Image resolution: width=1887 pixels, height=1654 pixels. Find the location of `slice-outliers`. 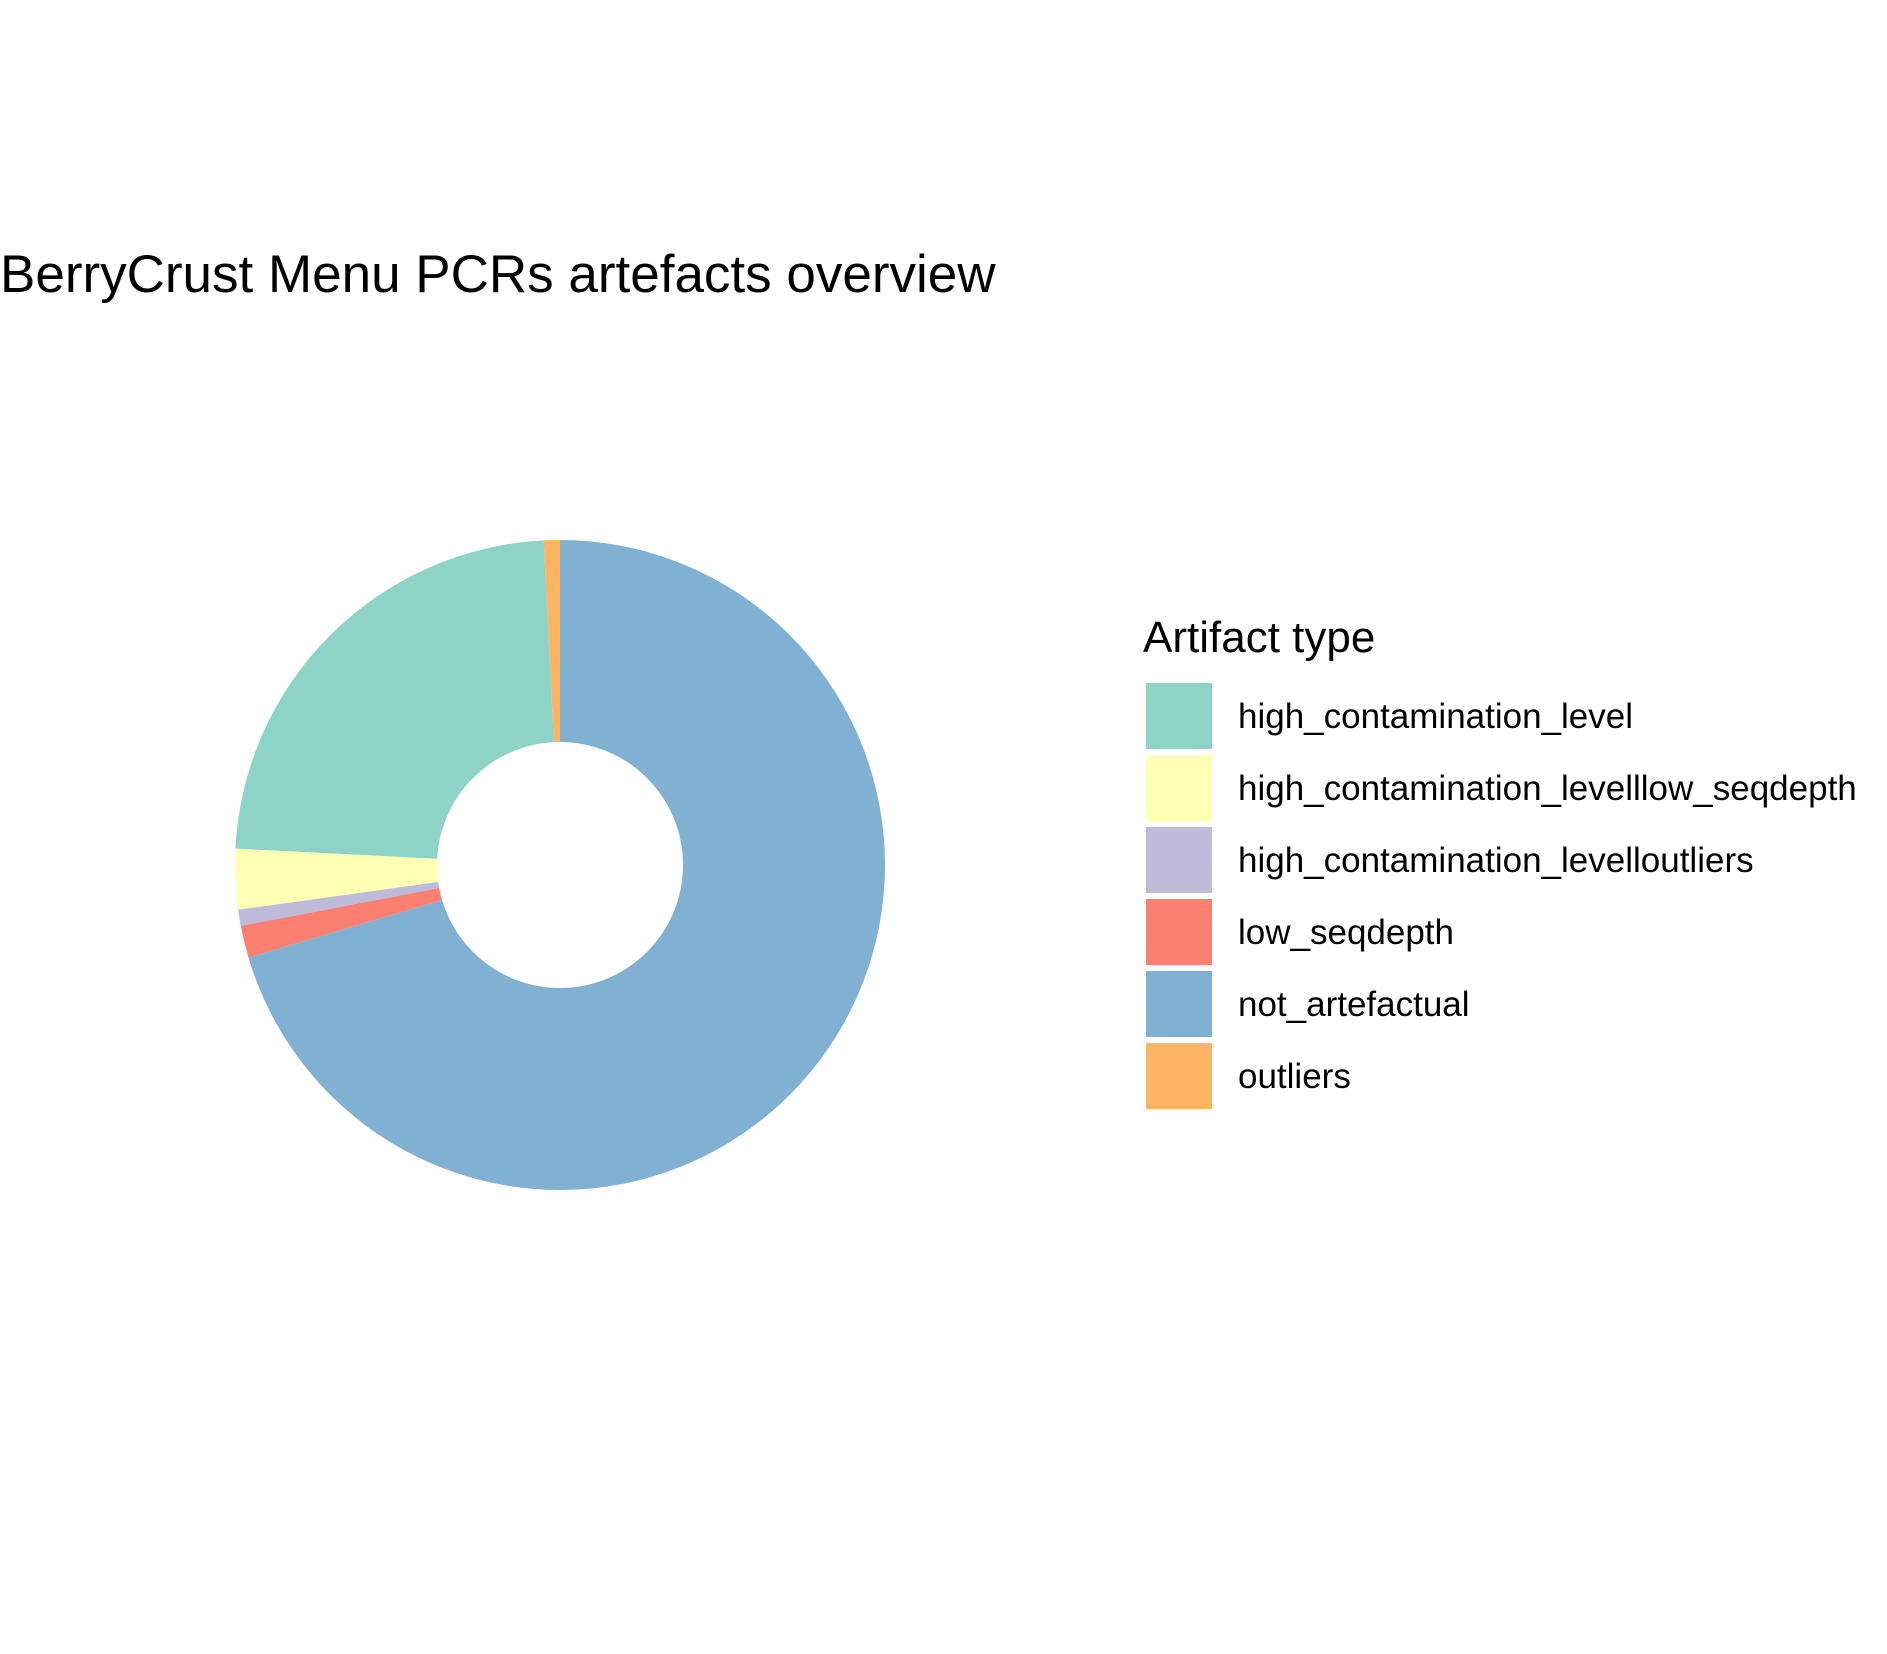

slice-outliers is located at coordinates (551, 641).